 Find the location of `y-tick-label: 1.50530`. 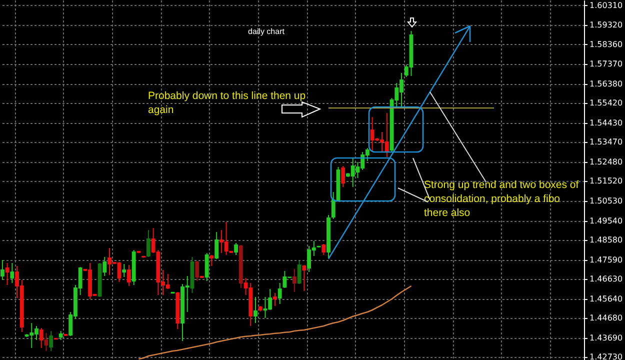

y-tick-label: 1.50530 is located at coordinates (606, 201).